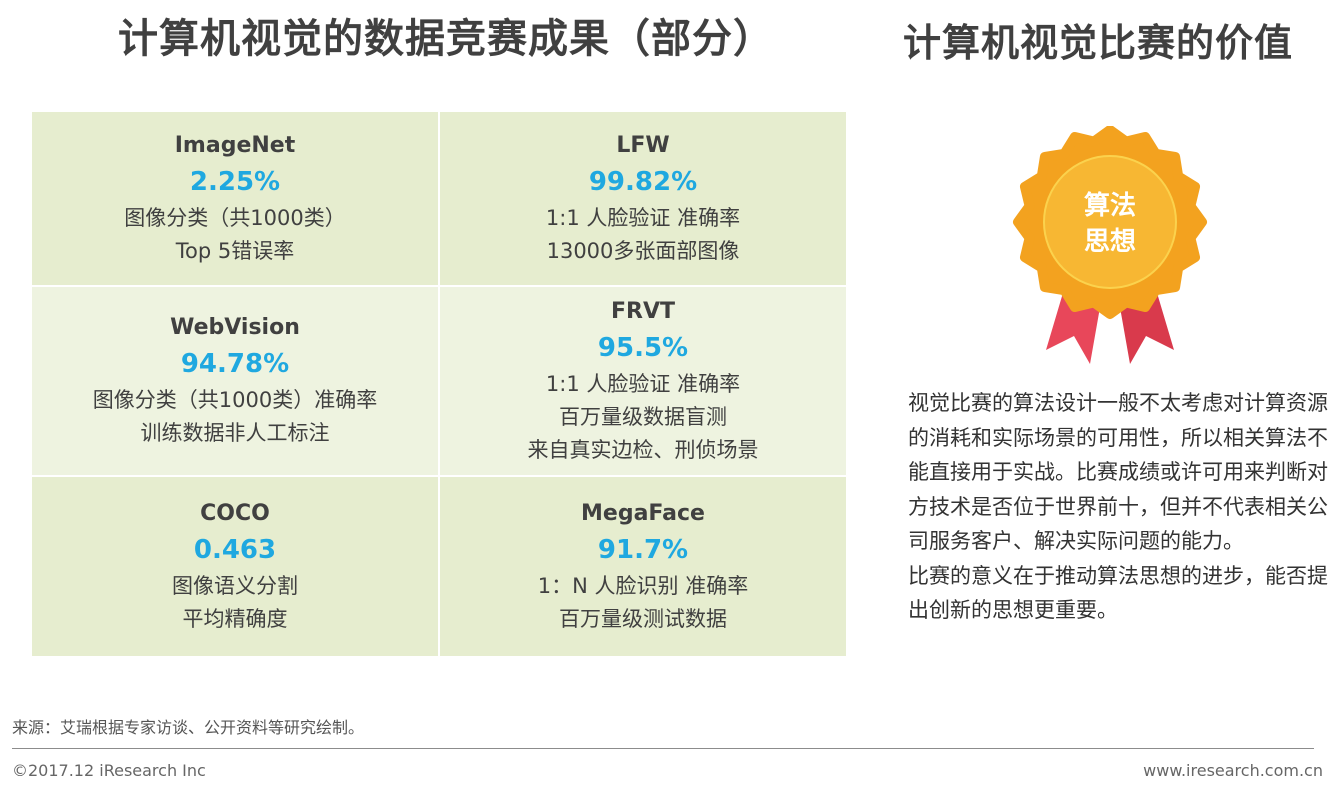  I want to click on left-section-title: 计算机视觉的数据竞赛成果（部分）, so click(446, 39).